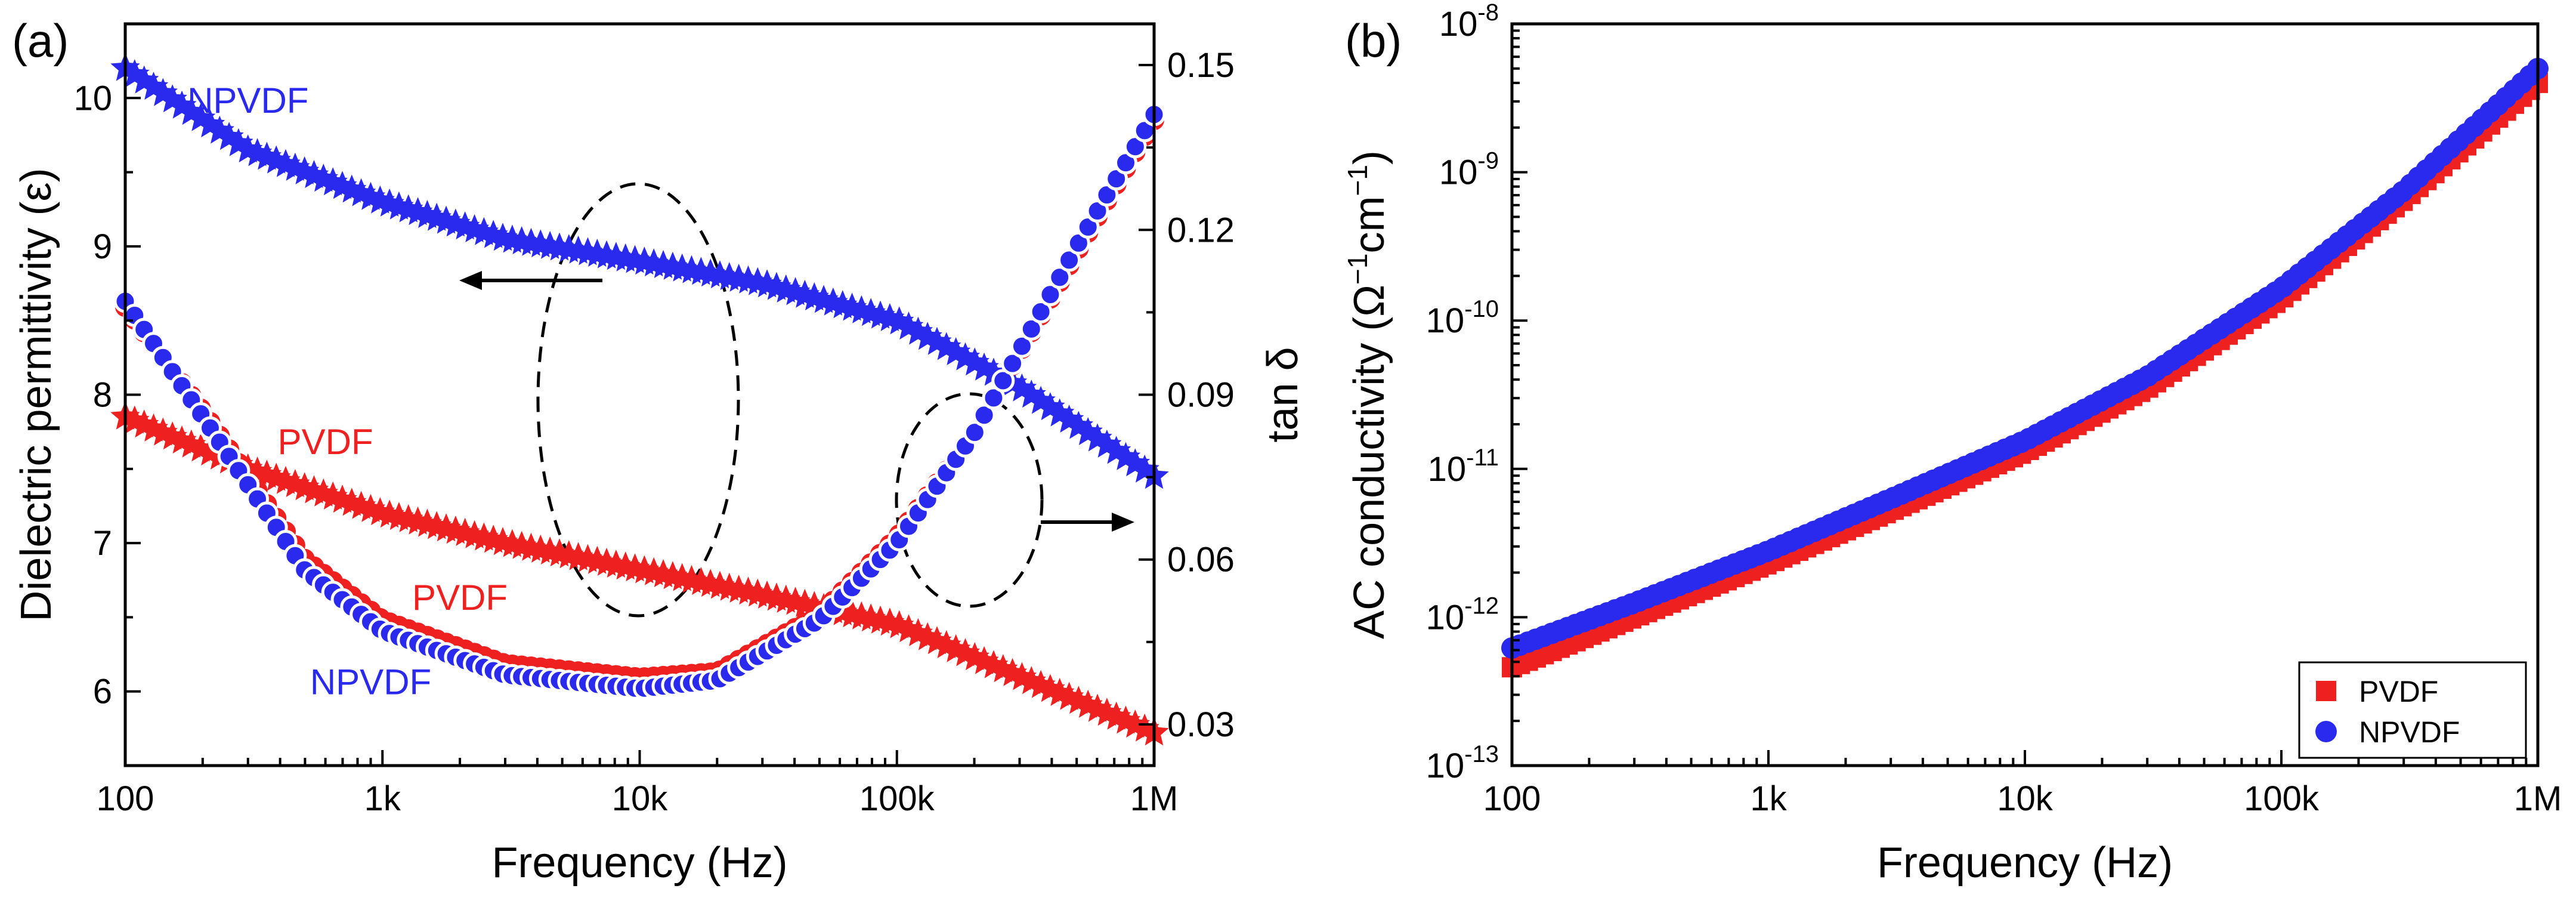  I want to click on y-right-axis-title: tan δ, so click(1283, 394).